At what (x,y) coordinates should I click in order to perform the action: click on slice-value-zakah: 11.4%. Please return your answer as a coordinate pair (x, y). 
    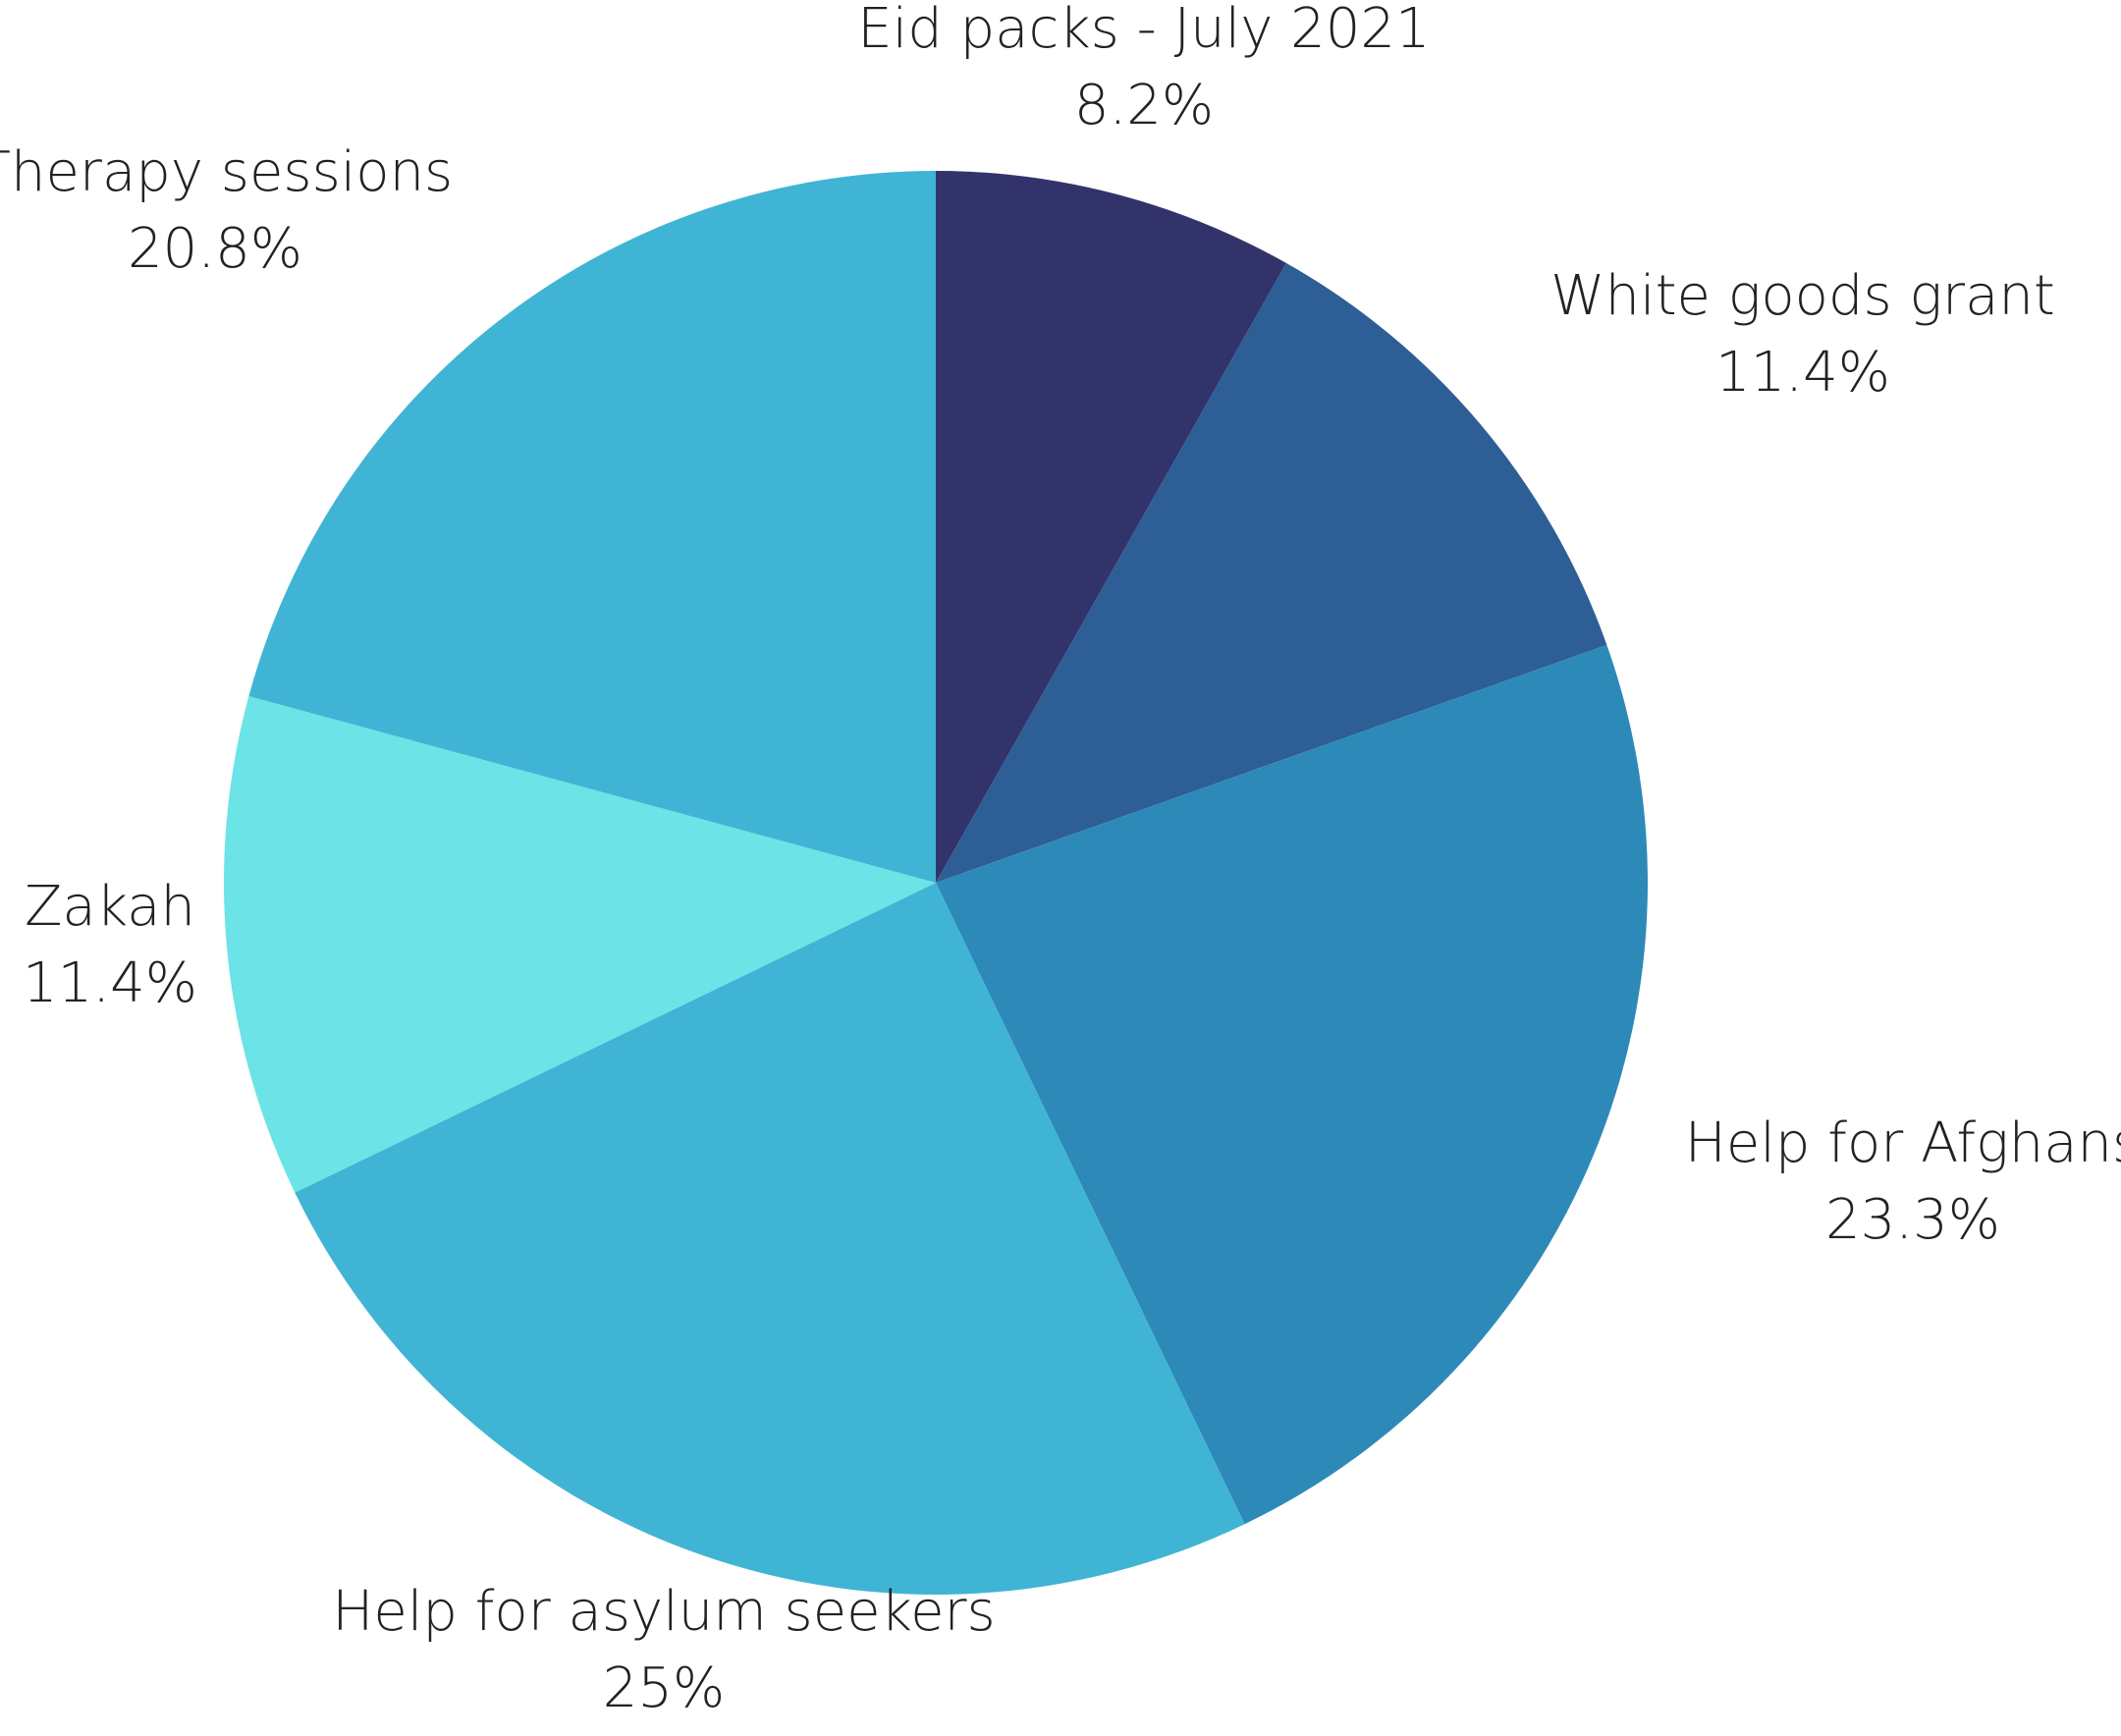
    Looking at the image, I should click on (110, 983).